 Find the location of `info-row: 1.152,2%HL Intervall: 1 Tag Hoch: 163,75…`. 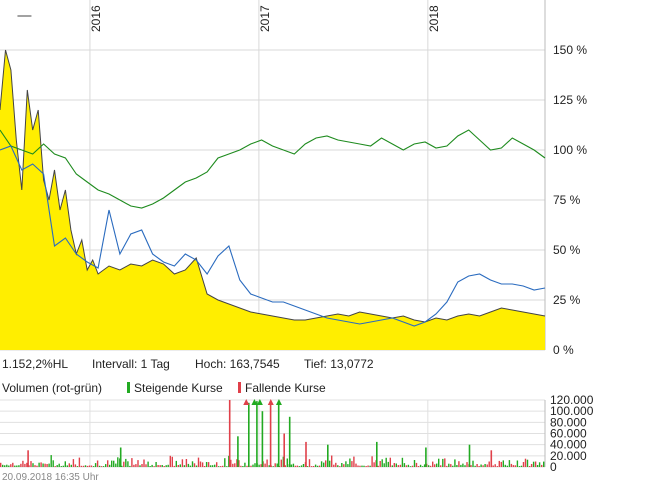

info-row: 1.152,2%HL Intervall: 1 Tag Hoch: 163,75… is located at coordinates (188, 364).